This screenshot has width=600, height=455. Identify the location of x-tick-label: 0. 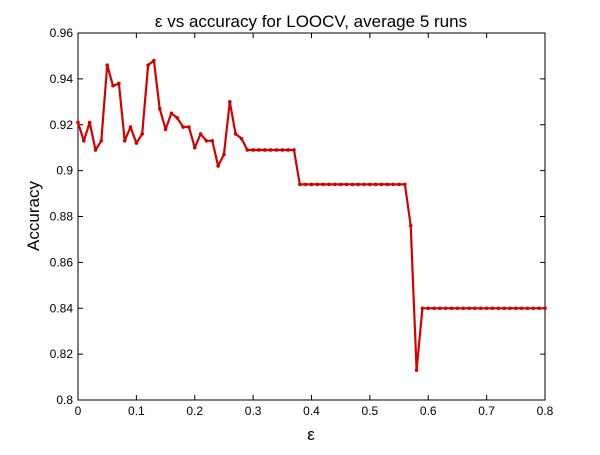
(78, 411).